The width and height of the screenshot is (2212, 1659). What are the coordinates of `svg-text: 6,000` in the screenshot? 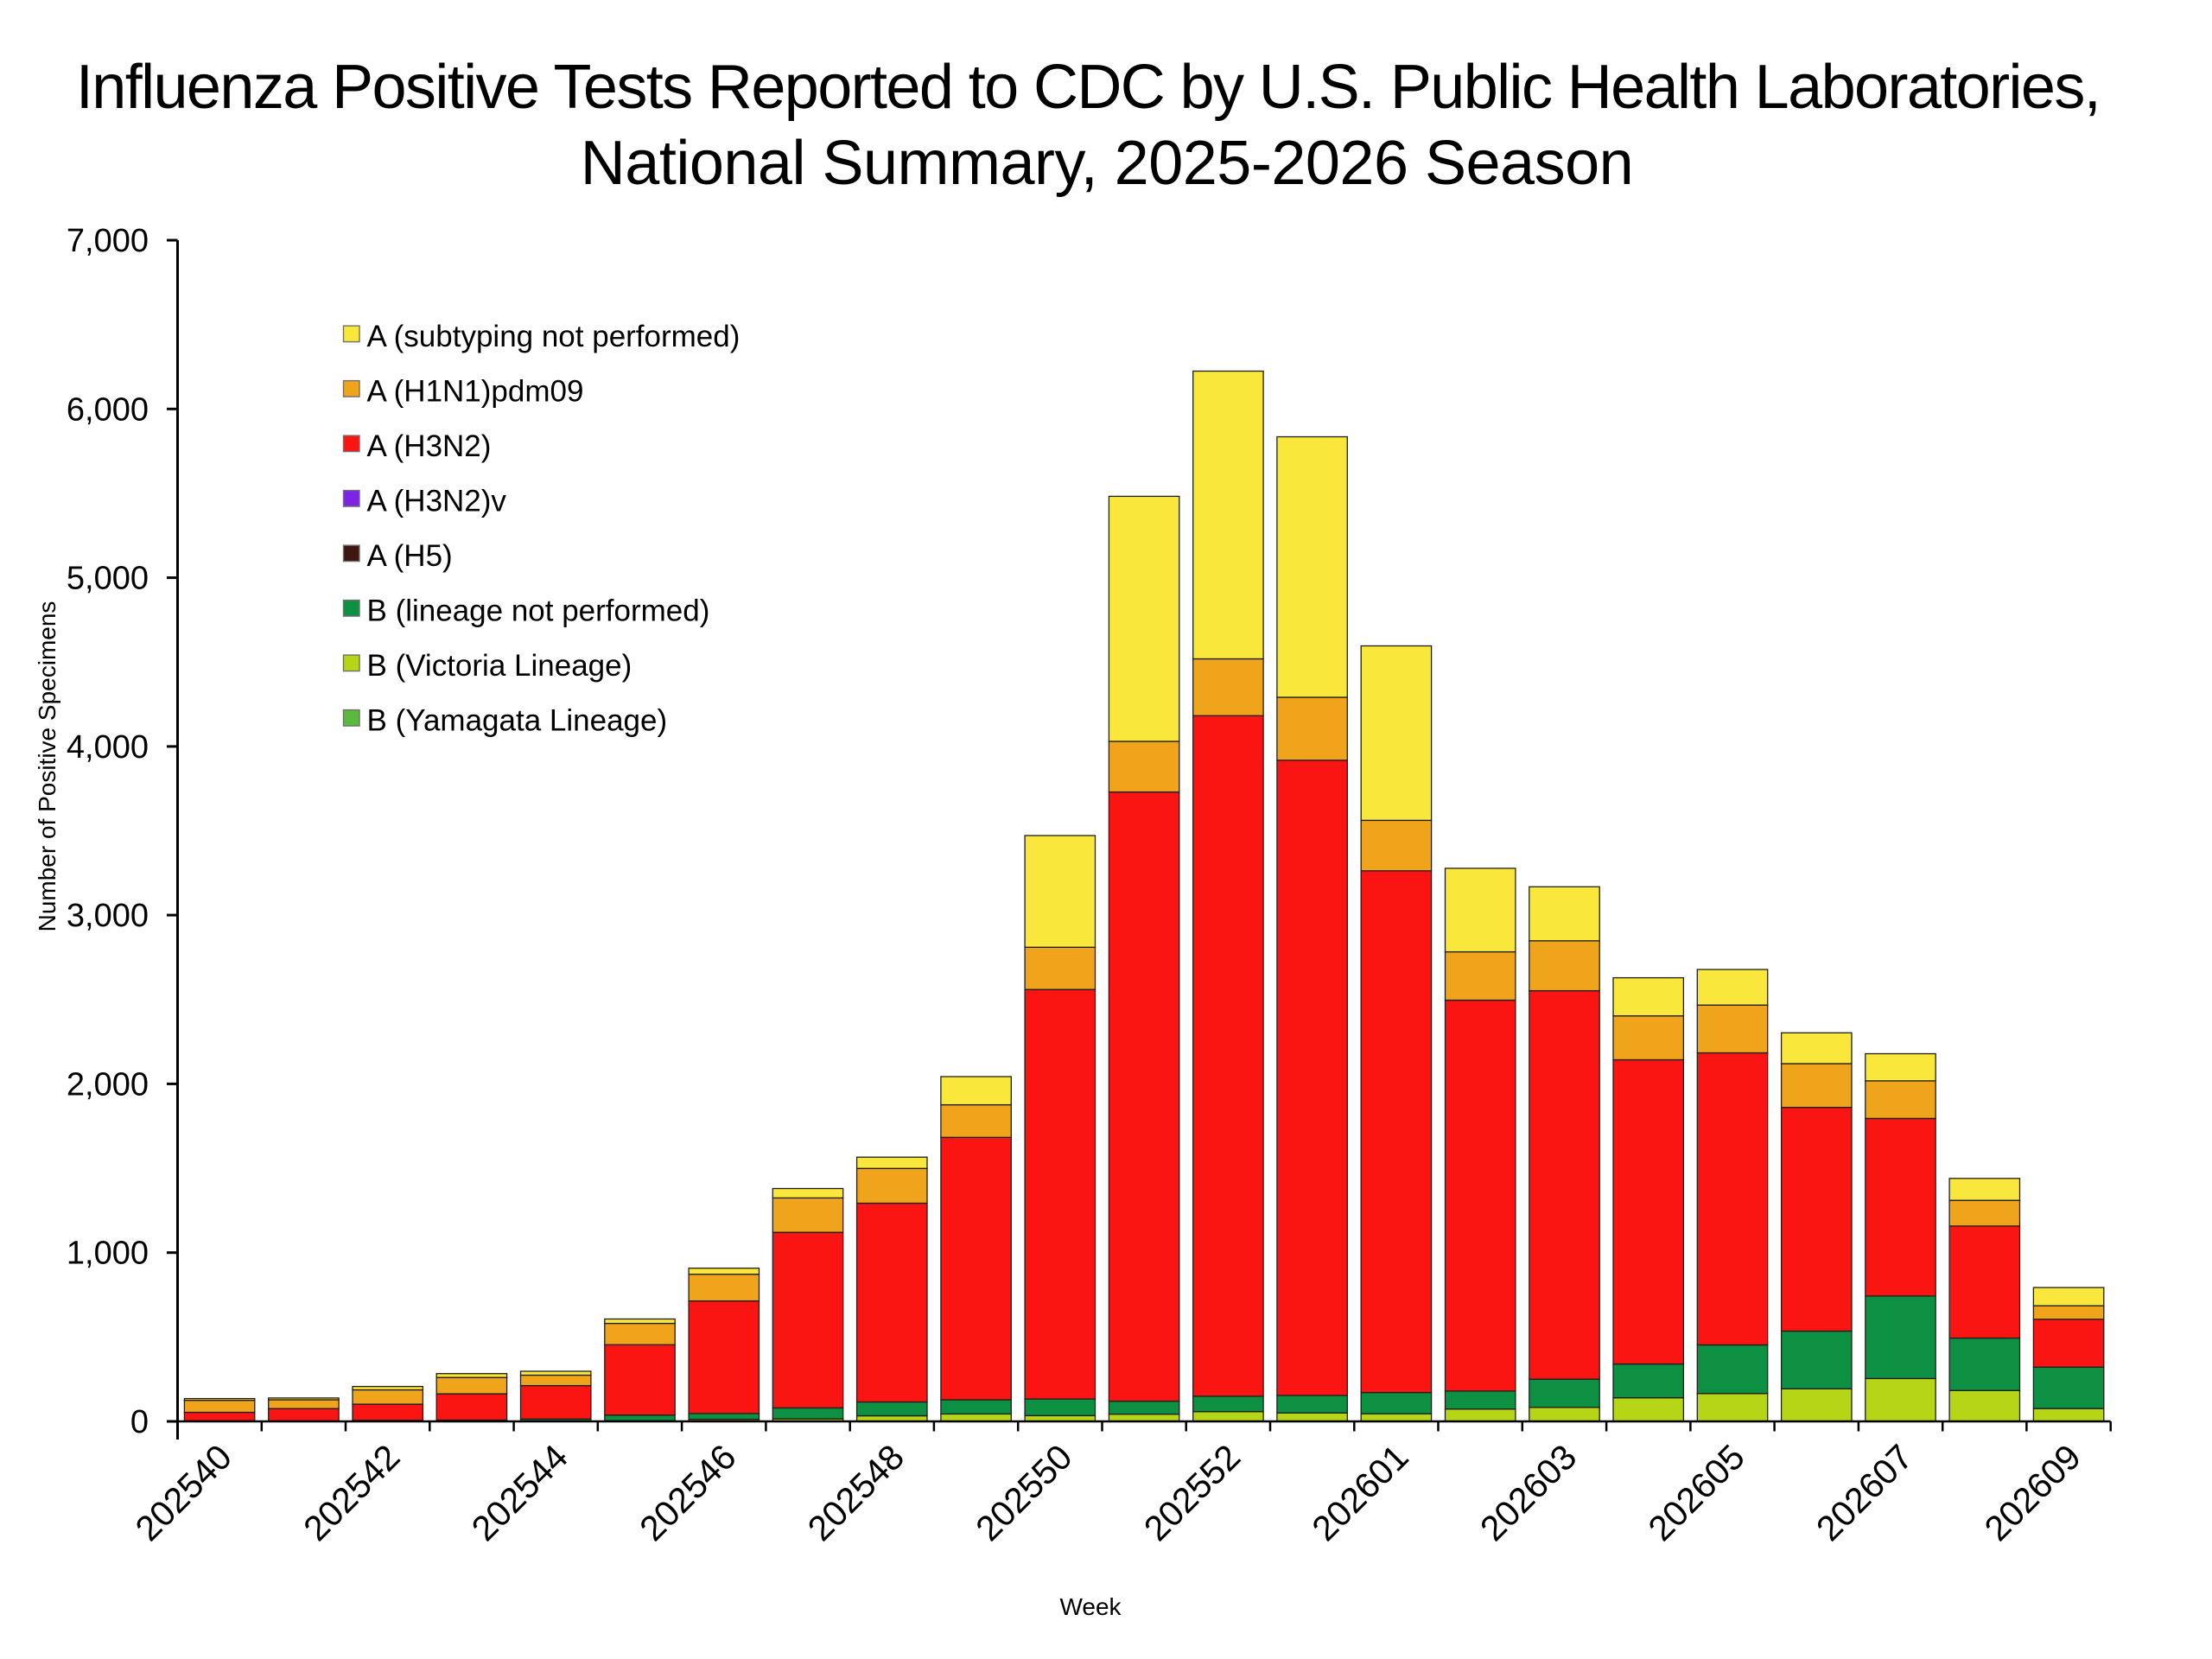 It's located at (108, 409).